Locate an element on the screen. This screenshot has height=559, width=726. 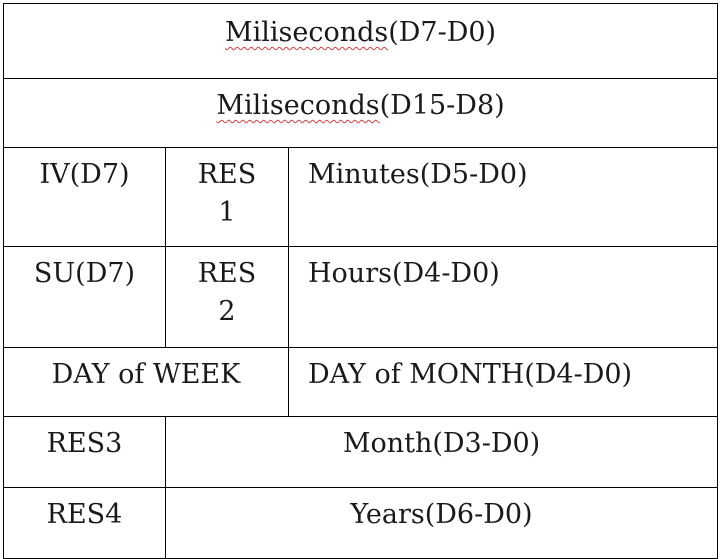
table-cell: SU(D7) is located at coordinates (84, 297).